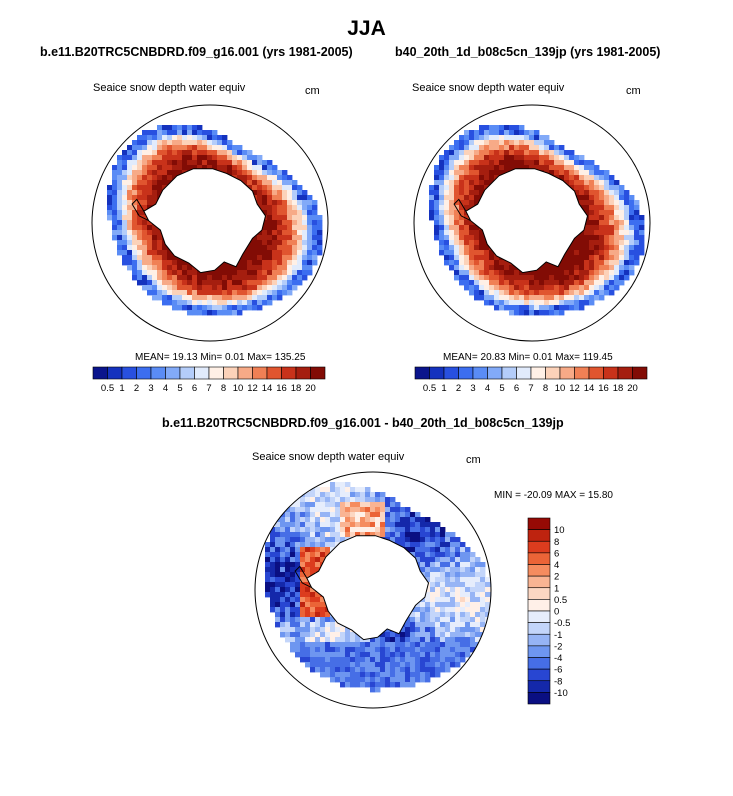 Image resolution: width=733 pixels, height=796 pixels. Describe the element at coordinates (473, 460) in the screenshot. I see `panel3-units: cm` at that location.